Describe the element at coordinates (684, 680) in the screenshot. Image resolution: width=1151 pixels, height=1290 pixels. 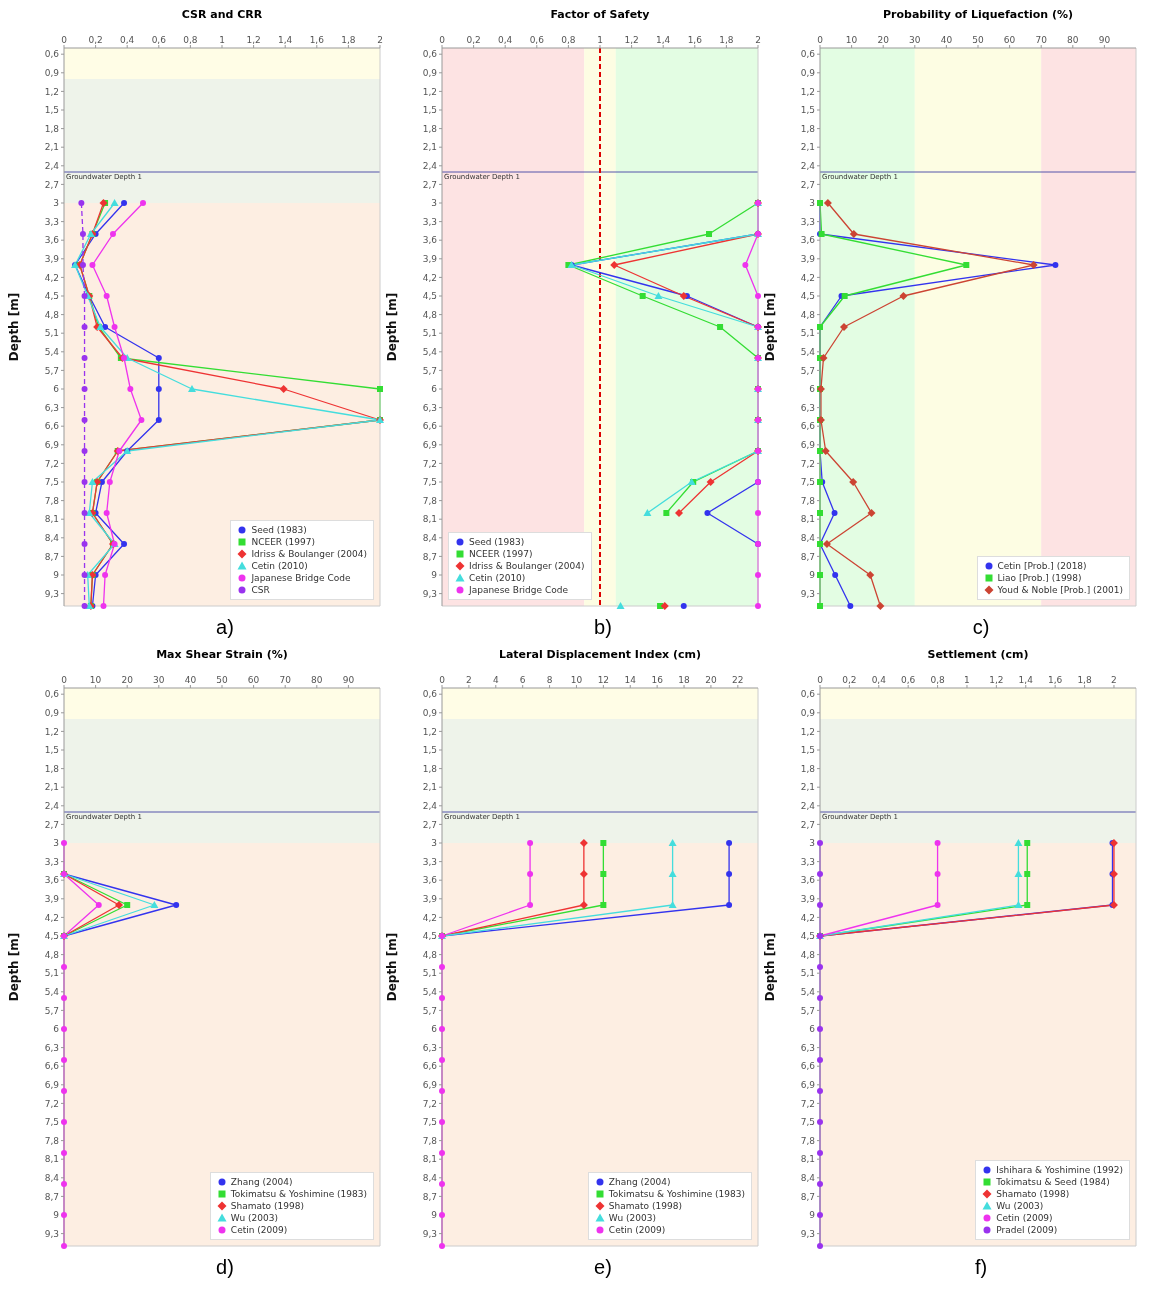
I see `x-tick-label: 18` at that location.